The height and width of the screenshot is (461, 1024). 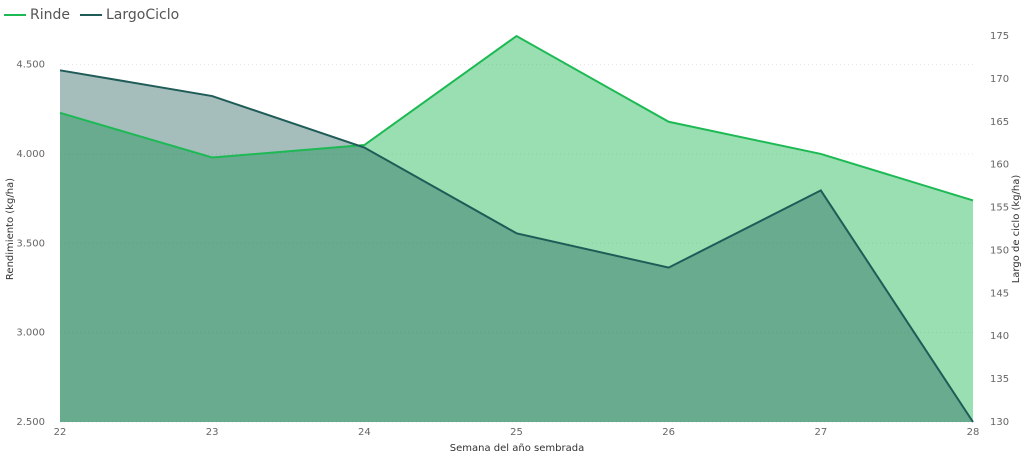 What do you see at coordinates (668, 432) in the screenshot?
I see `x-tick-label: 26` at bounding box center [668, 432].